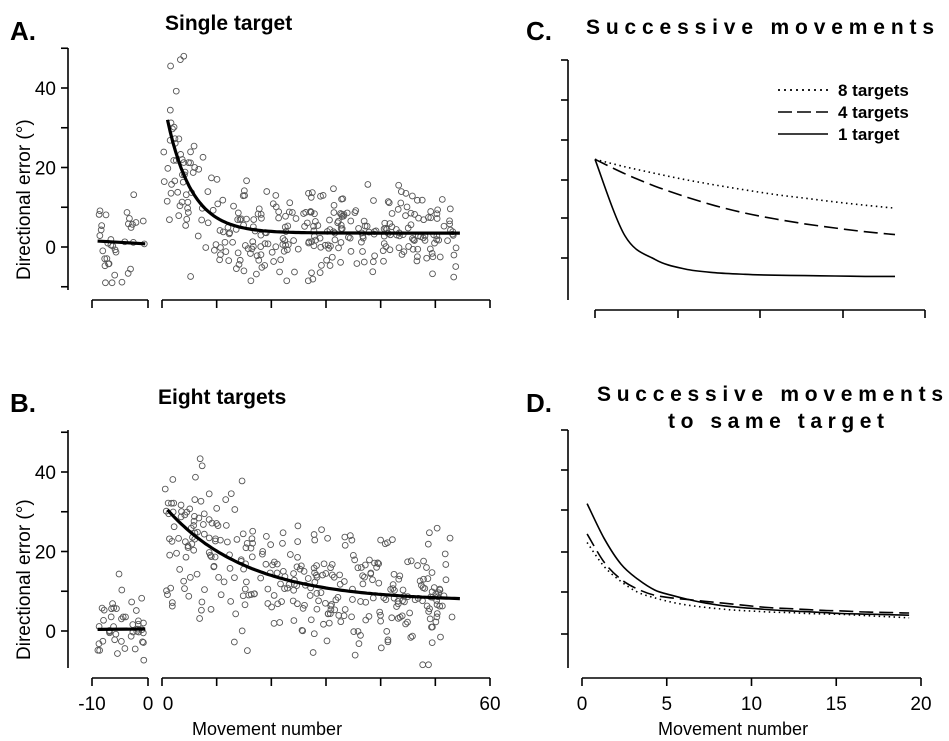 Image resolution: width=949 pixels, height=741 pixels. I want to click on x-tick-label-d: 5, so click(666, 704).